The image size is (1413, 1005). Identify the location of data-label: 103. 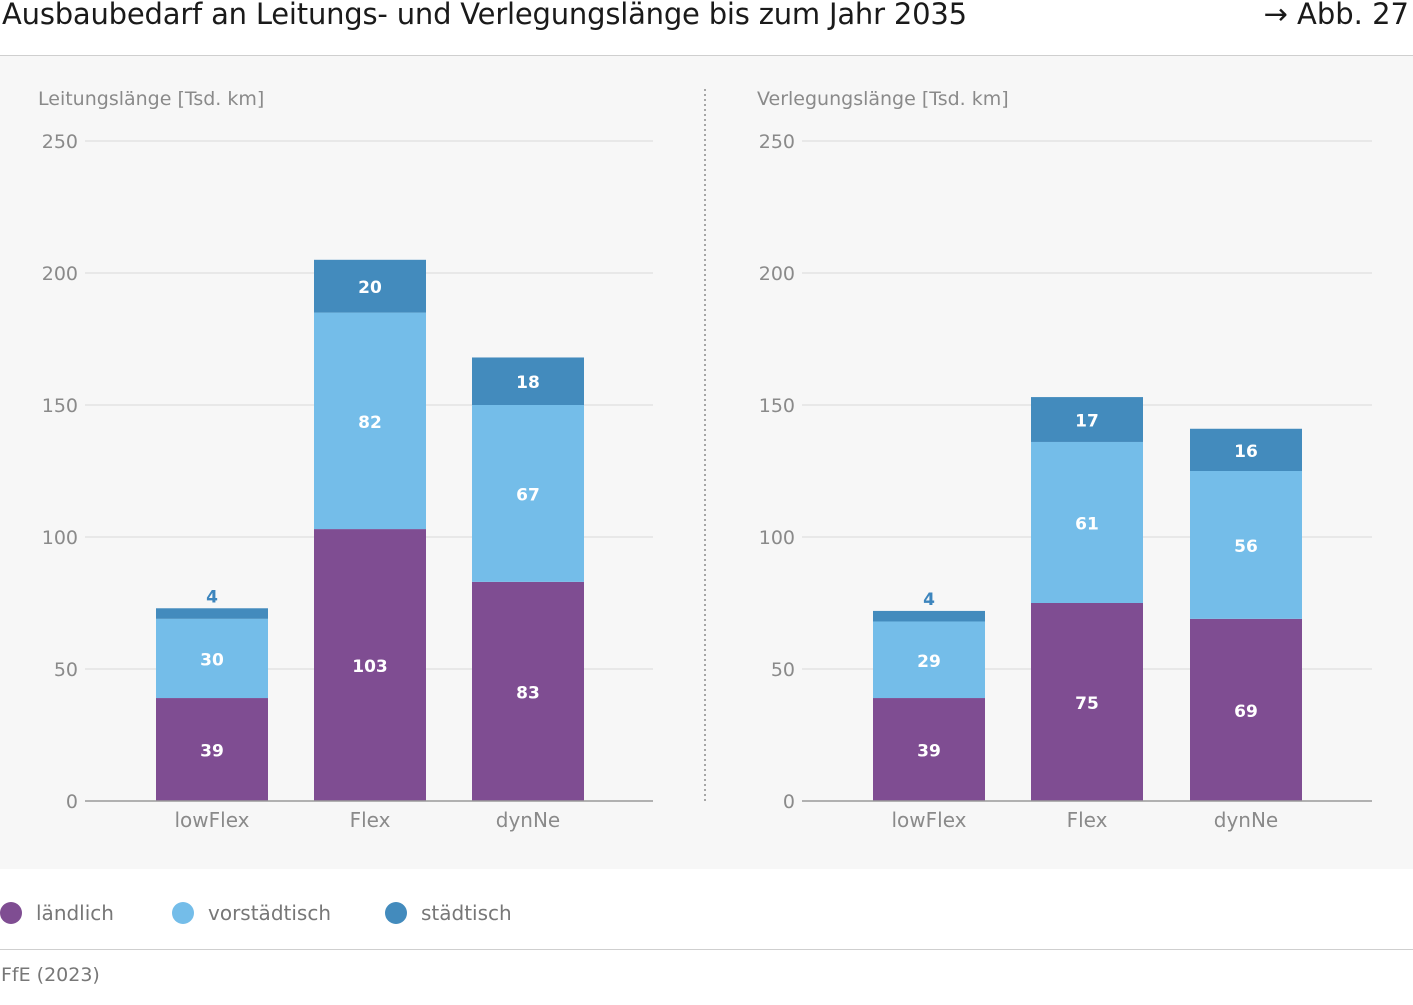
(370, 667).